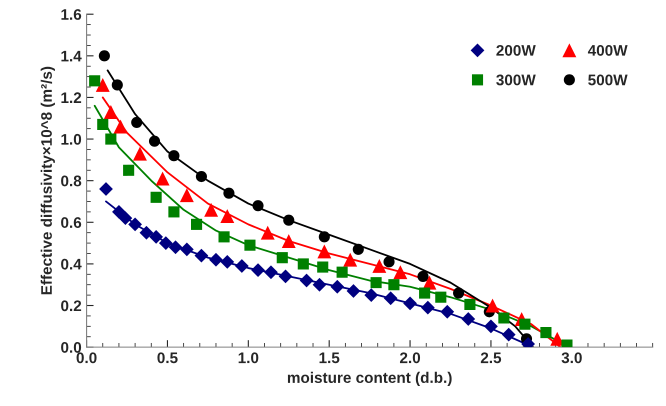 This screenshot has height=406, width=666. Describe the element at coordinates (71, 97) in the screenshot. I see `y-tick-label: 1.2` at that location.